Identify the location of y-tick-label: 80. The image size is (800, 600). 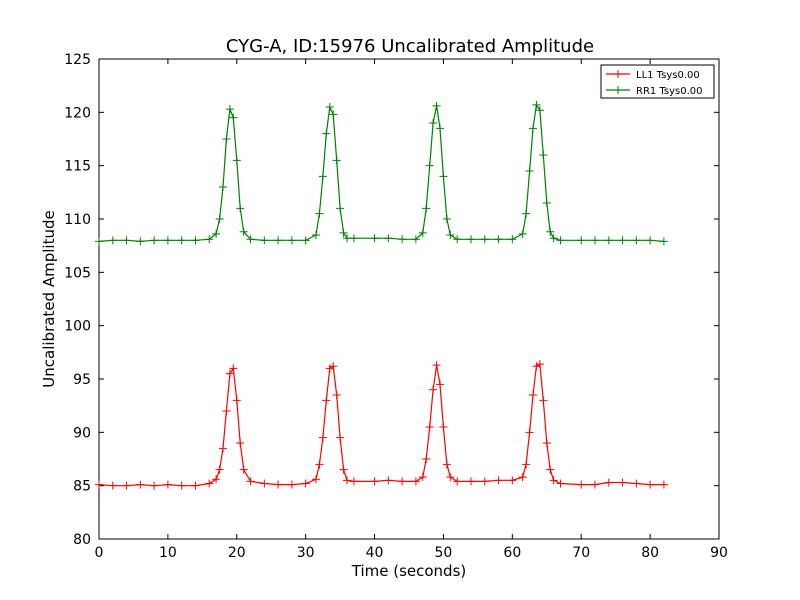
(82, 540).